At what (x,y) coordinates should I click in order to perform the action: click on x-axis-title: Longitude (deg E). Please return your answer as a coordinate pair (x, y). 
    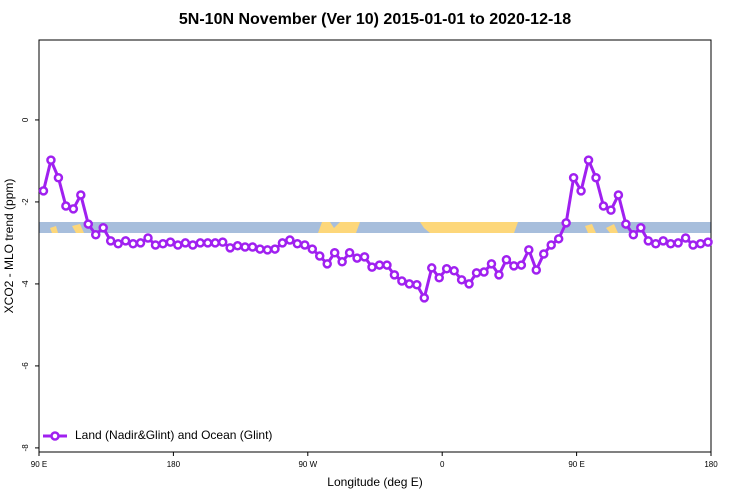
    Looking at the image, I should click on (374, 482).